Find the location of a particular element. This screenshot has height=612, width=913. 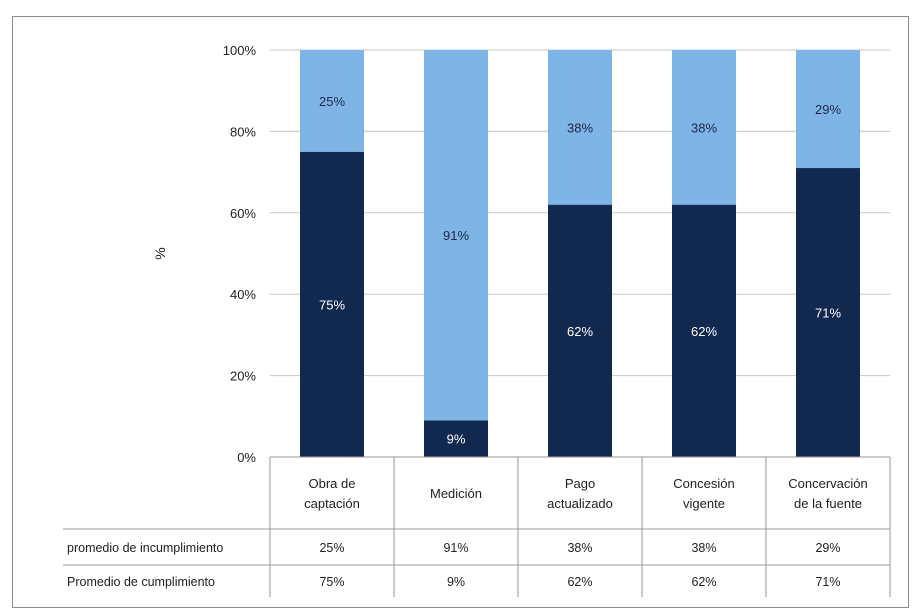

y-tick-label: 100% is located at coordinates (240, 50).